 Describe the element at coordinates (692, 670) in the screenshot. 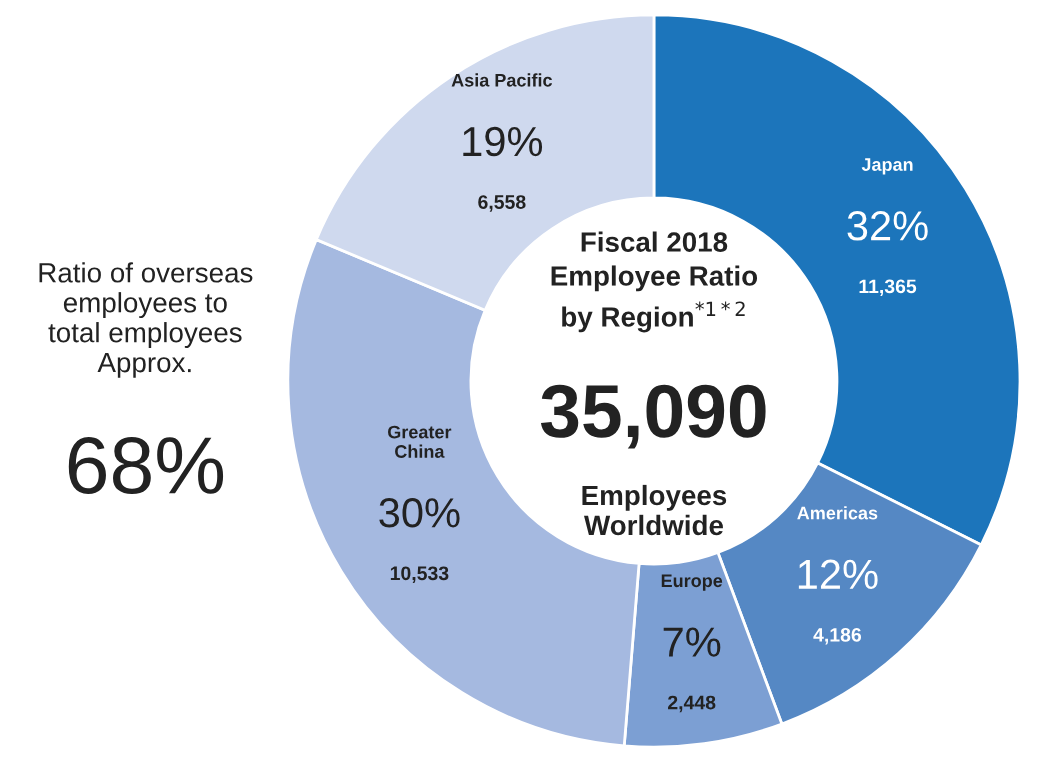

I see `data-label: 7% 2,448` at that location.